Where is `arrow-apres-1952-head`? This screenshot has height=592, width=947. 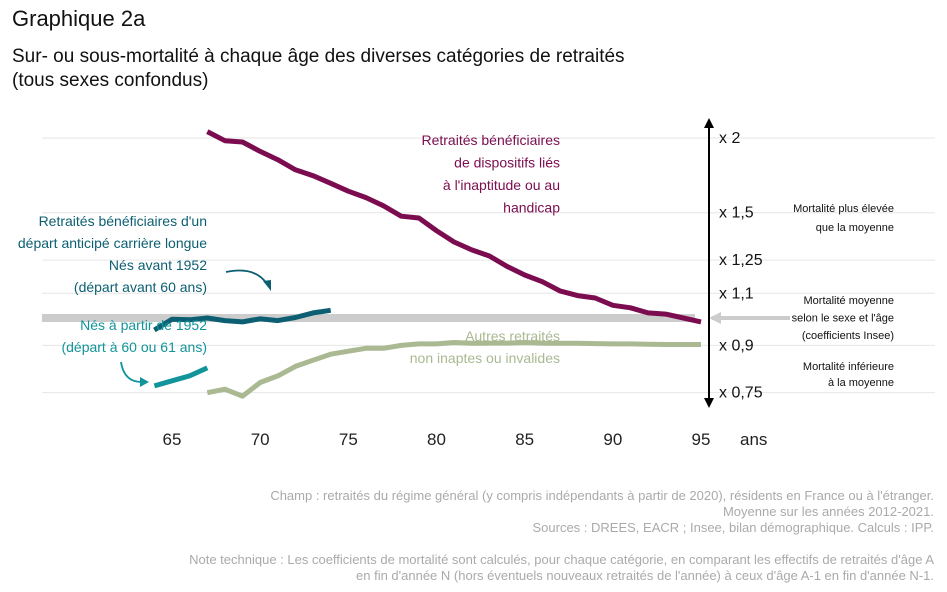 arrow-apres-1952-head is located at coordinates (144, 382).